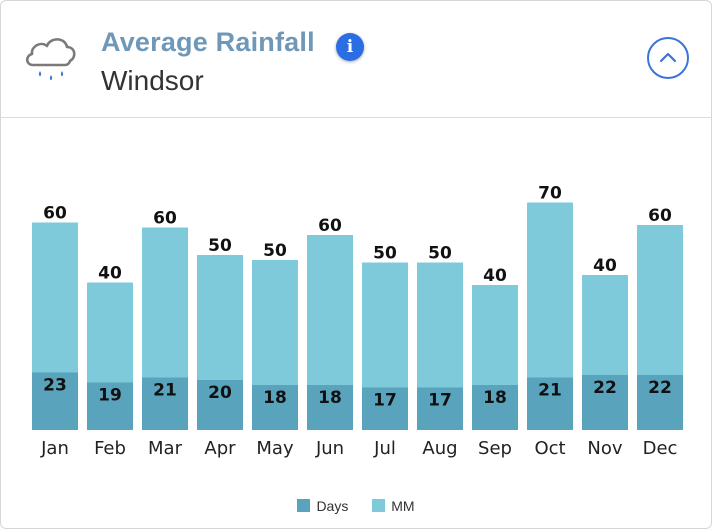  I want to click on legend-label-mm: MM, so click(403, 506).